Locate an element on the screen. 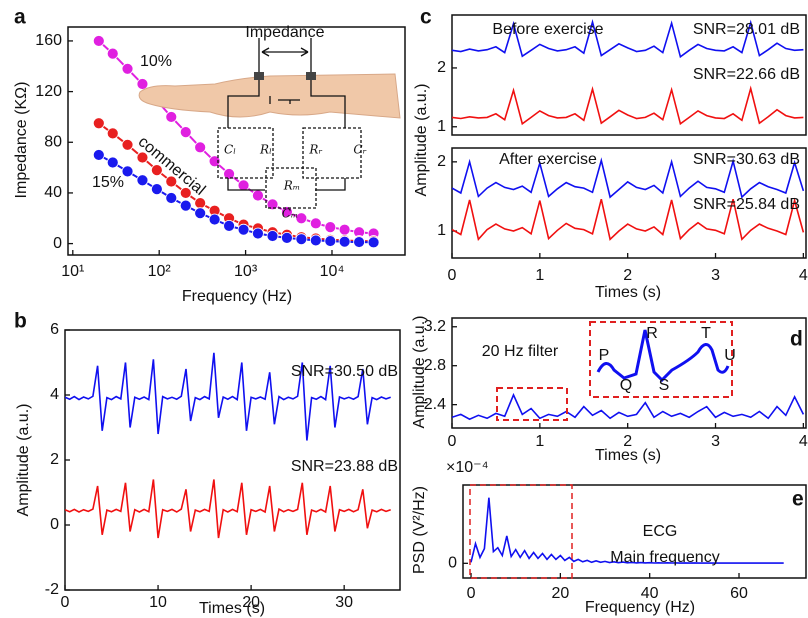 The height and width of the screenshot is (618, 808). annotation: ECG is located at coordinates (660, 531).